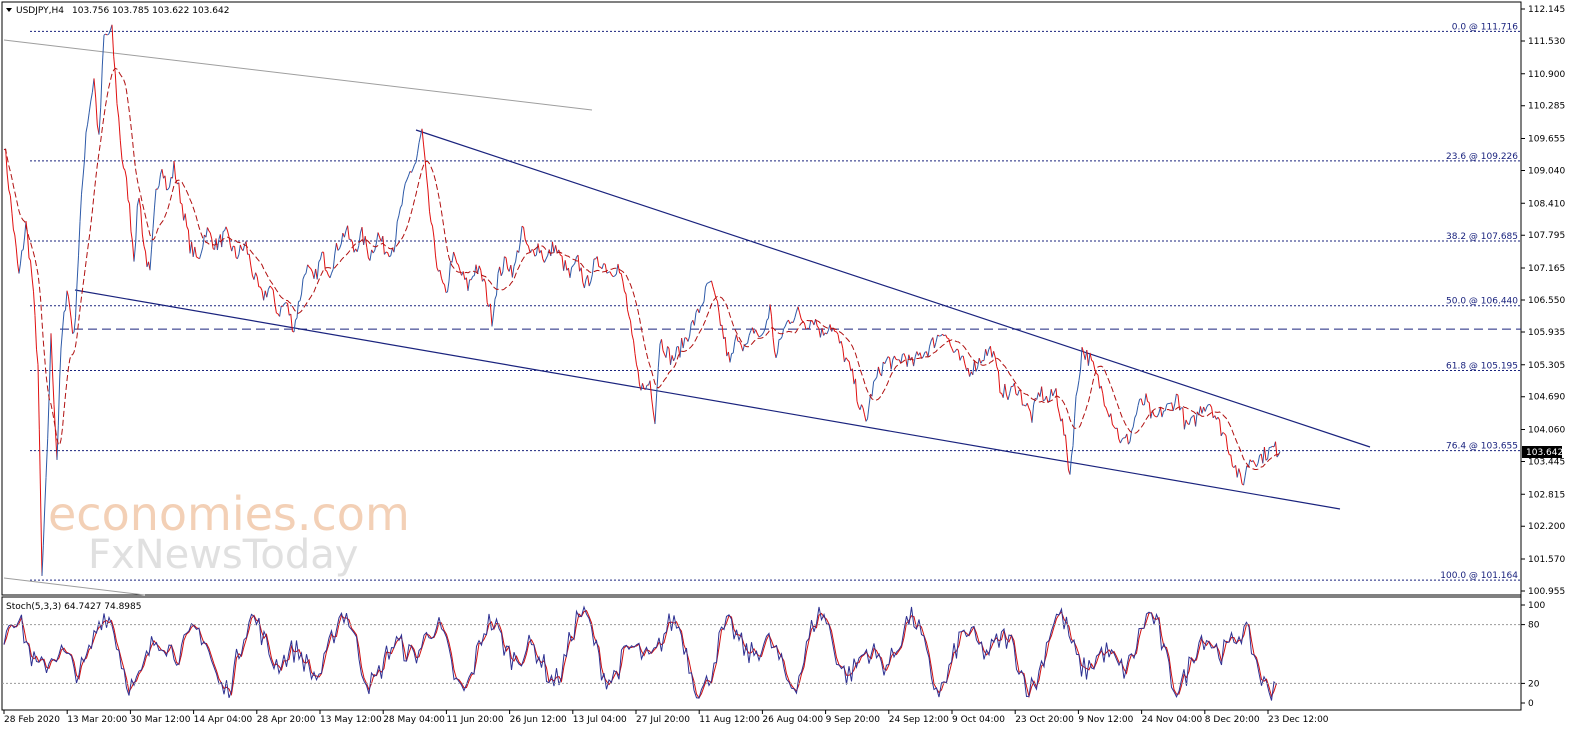 This screenshot has width=1596, height=743. Describe the element at coordinates (1482, 447) in the screenshot. I see `fib-level-label: 76.4 @ 103.655` at that location.